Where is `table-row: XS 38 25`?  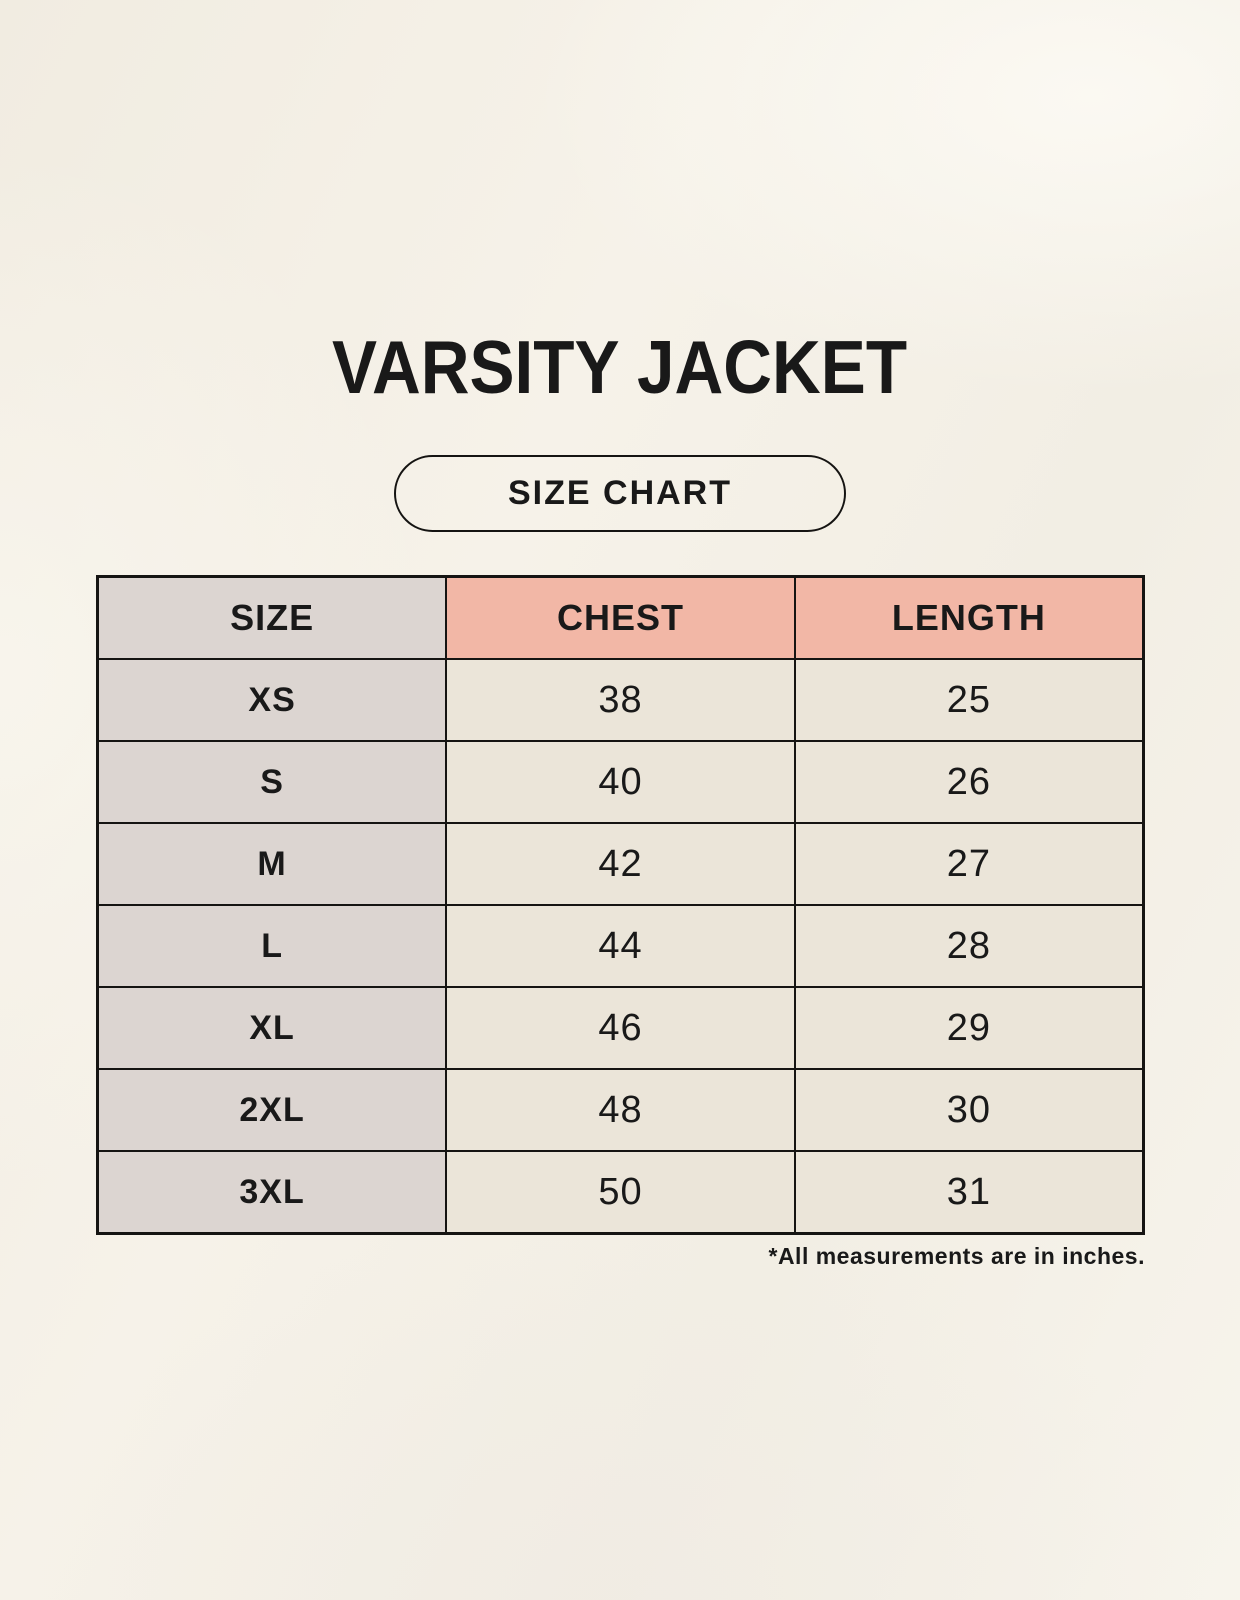
table-row: XS 38 25 is located at coordinates (620, 700).